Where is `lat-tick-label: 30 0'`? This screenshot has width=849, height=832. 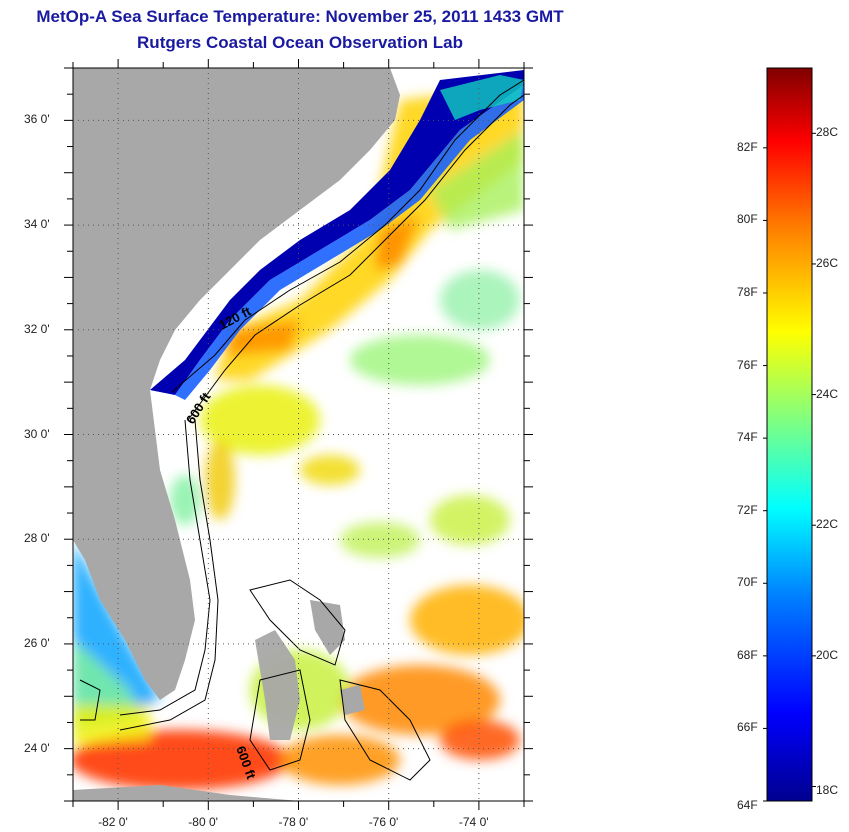 lat-tick-label: 30 0' is located at coordinates (37, 433).